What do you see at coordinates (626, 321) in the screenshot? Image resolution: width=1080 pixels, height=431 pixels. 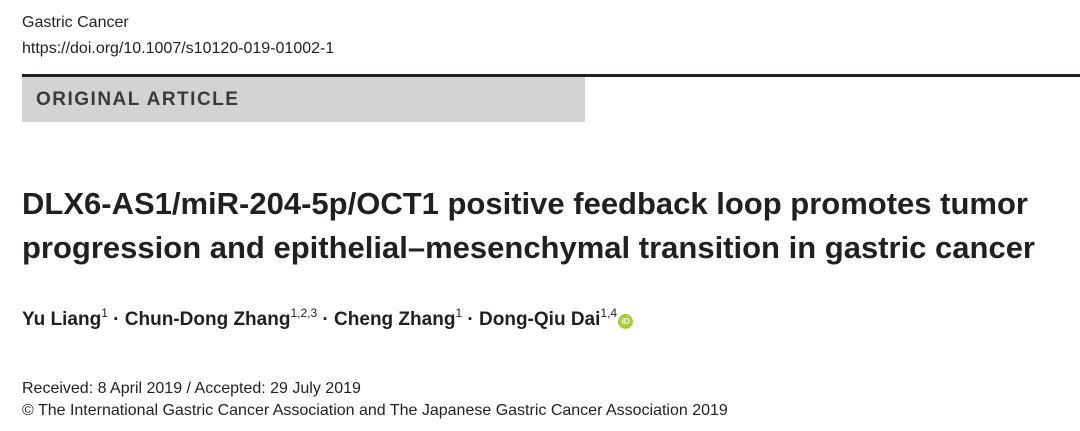 I see `orcid-icon: iD` at bounding box center [626, 321].